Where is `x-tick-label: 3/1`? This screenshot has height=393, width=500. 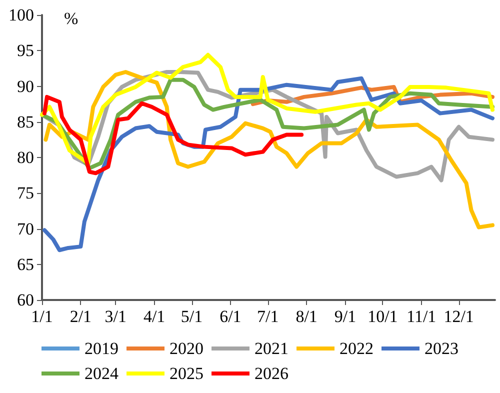 x-tick-label: 3/1 is located at coordinates (115, 316).